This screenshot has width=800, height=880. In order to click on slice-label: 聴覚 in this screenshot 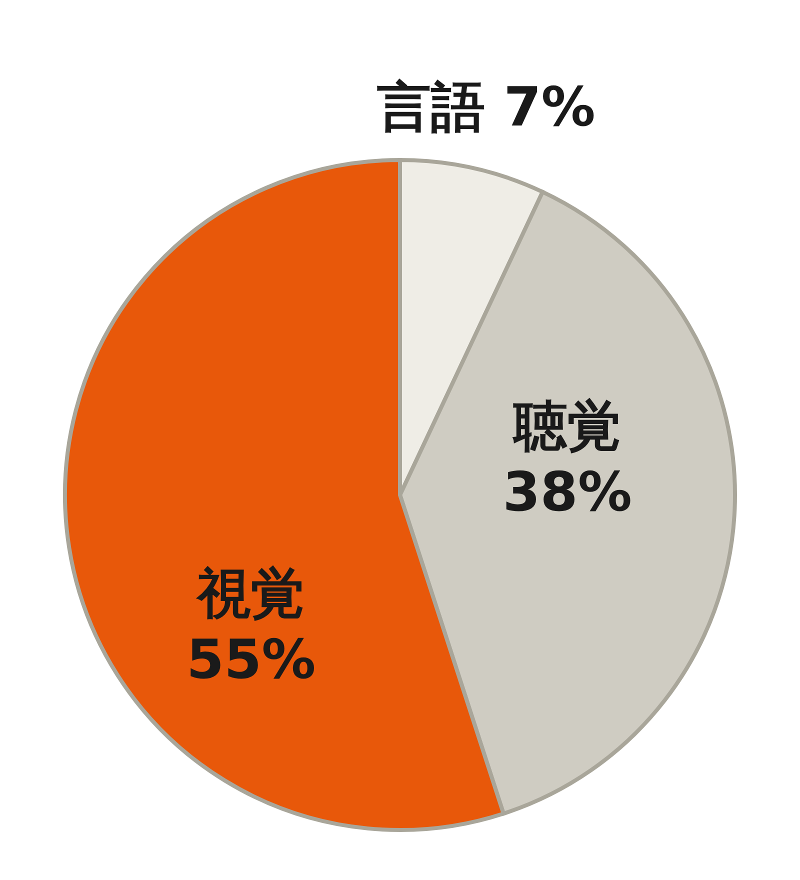, I will do `click(566, 426)`.